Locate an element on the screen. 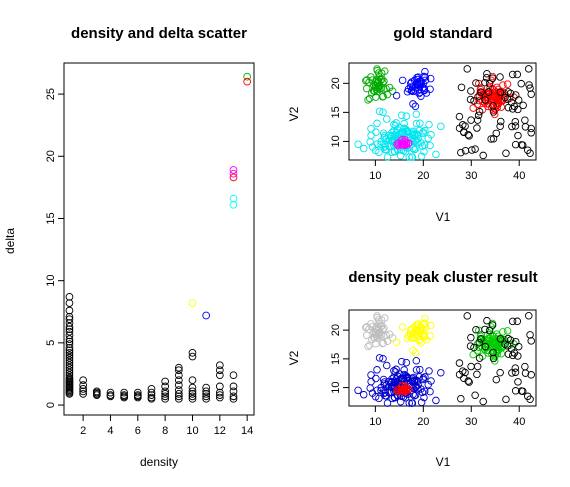 The width and height of the screenshot is (570, 487). delta-scatter-xlabel: density is located at coordinates (159, 462).